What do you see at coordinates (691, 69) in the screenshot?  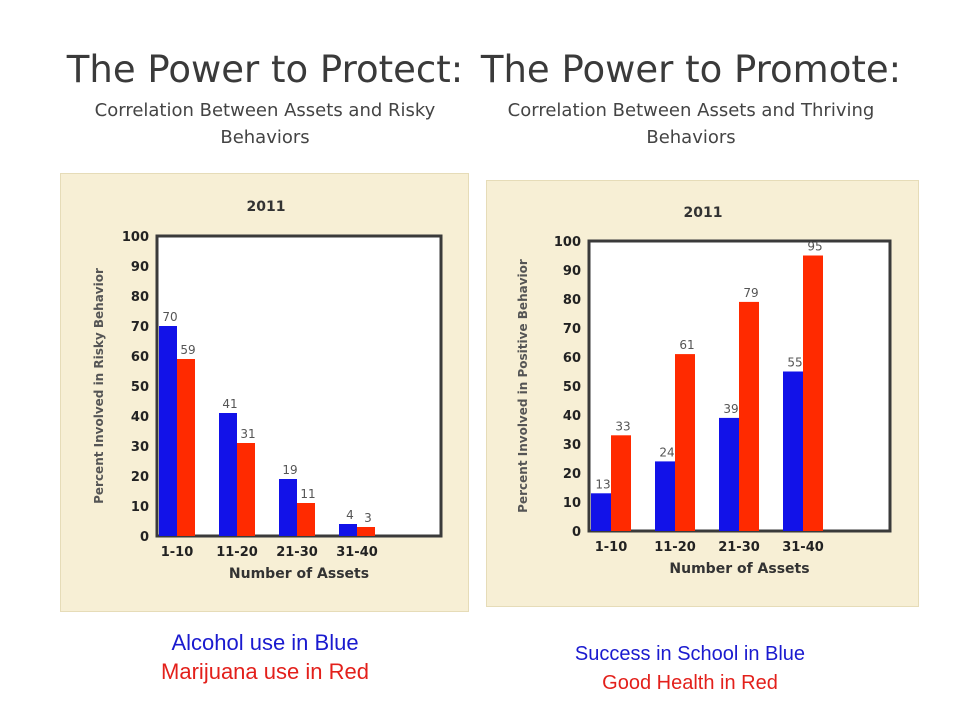 I see `right-title: The Power to Promote:` at bounding box center [691, 69].